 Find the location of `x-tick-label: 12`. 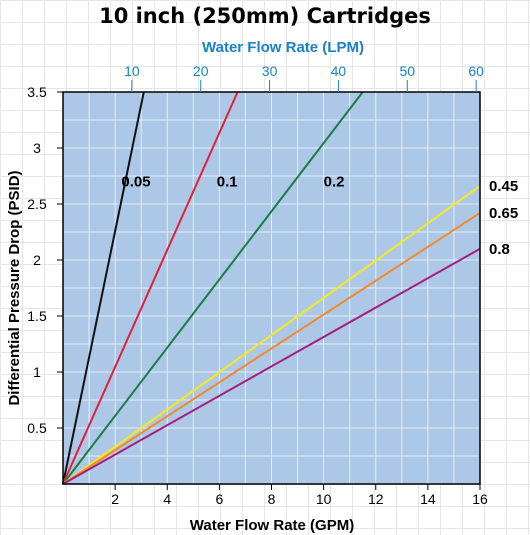

x-tick-label: 12 is located at coordinates (376, 499).